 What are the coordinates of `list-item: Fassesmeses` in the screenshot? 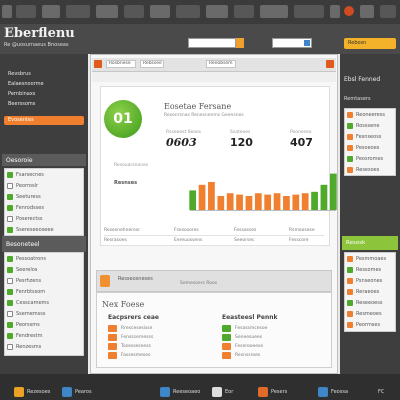 It's located at (130, 355).